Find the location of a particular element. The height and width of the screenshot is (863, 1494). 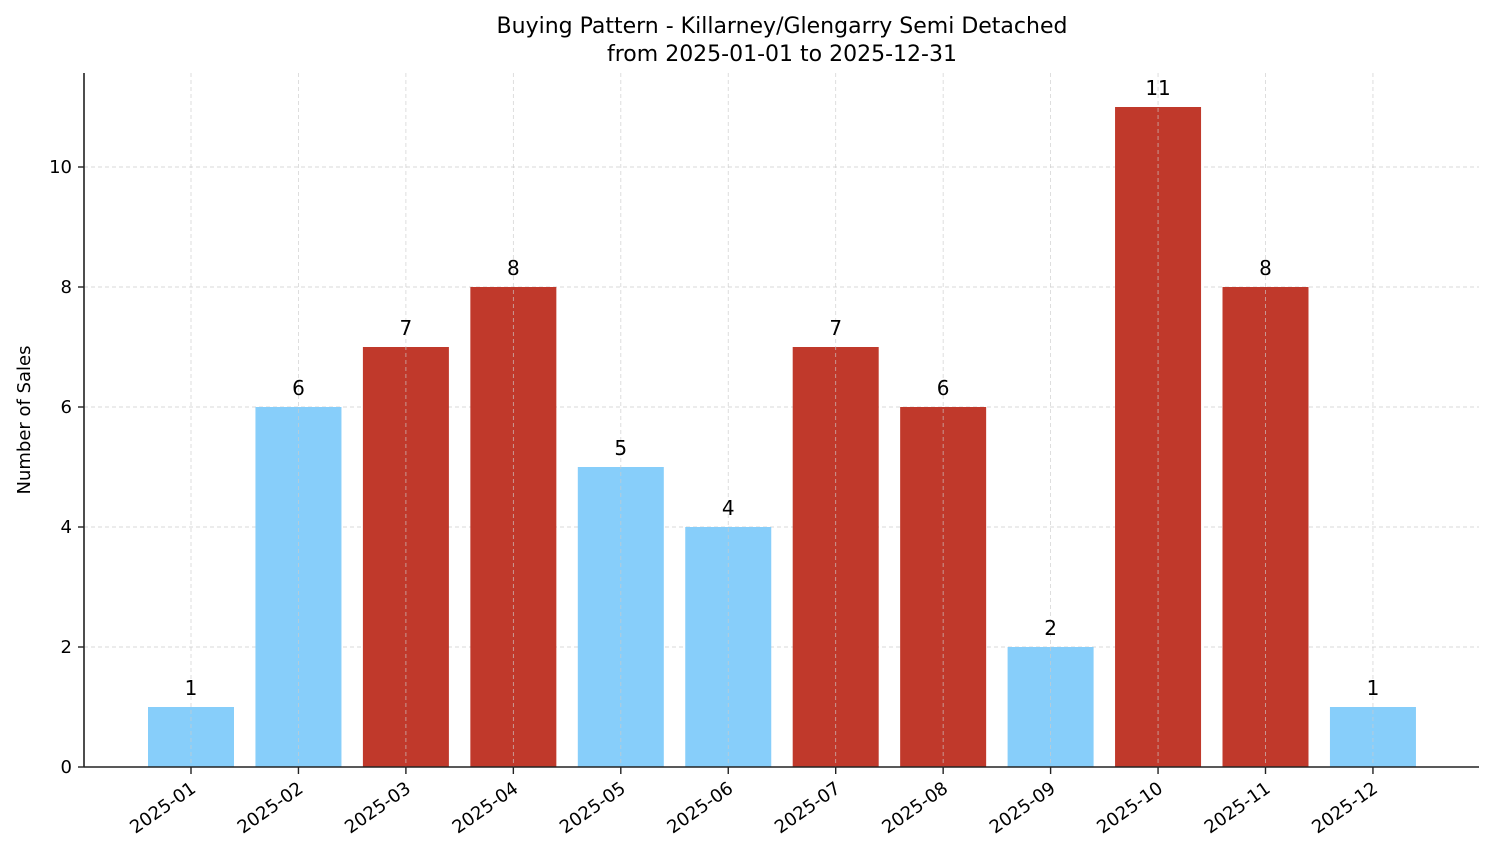

x-tick-label: 2025-03 is located at coordinates (378, 808).